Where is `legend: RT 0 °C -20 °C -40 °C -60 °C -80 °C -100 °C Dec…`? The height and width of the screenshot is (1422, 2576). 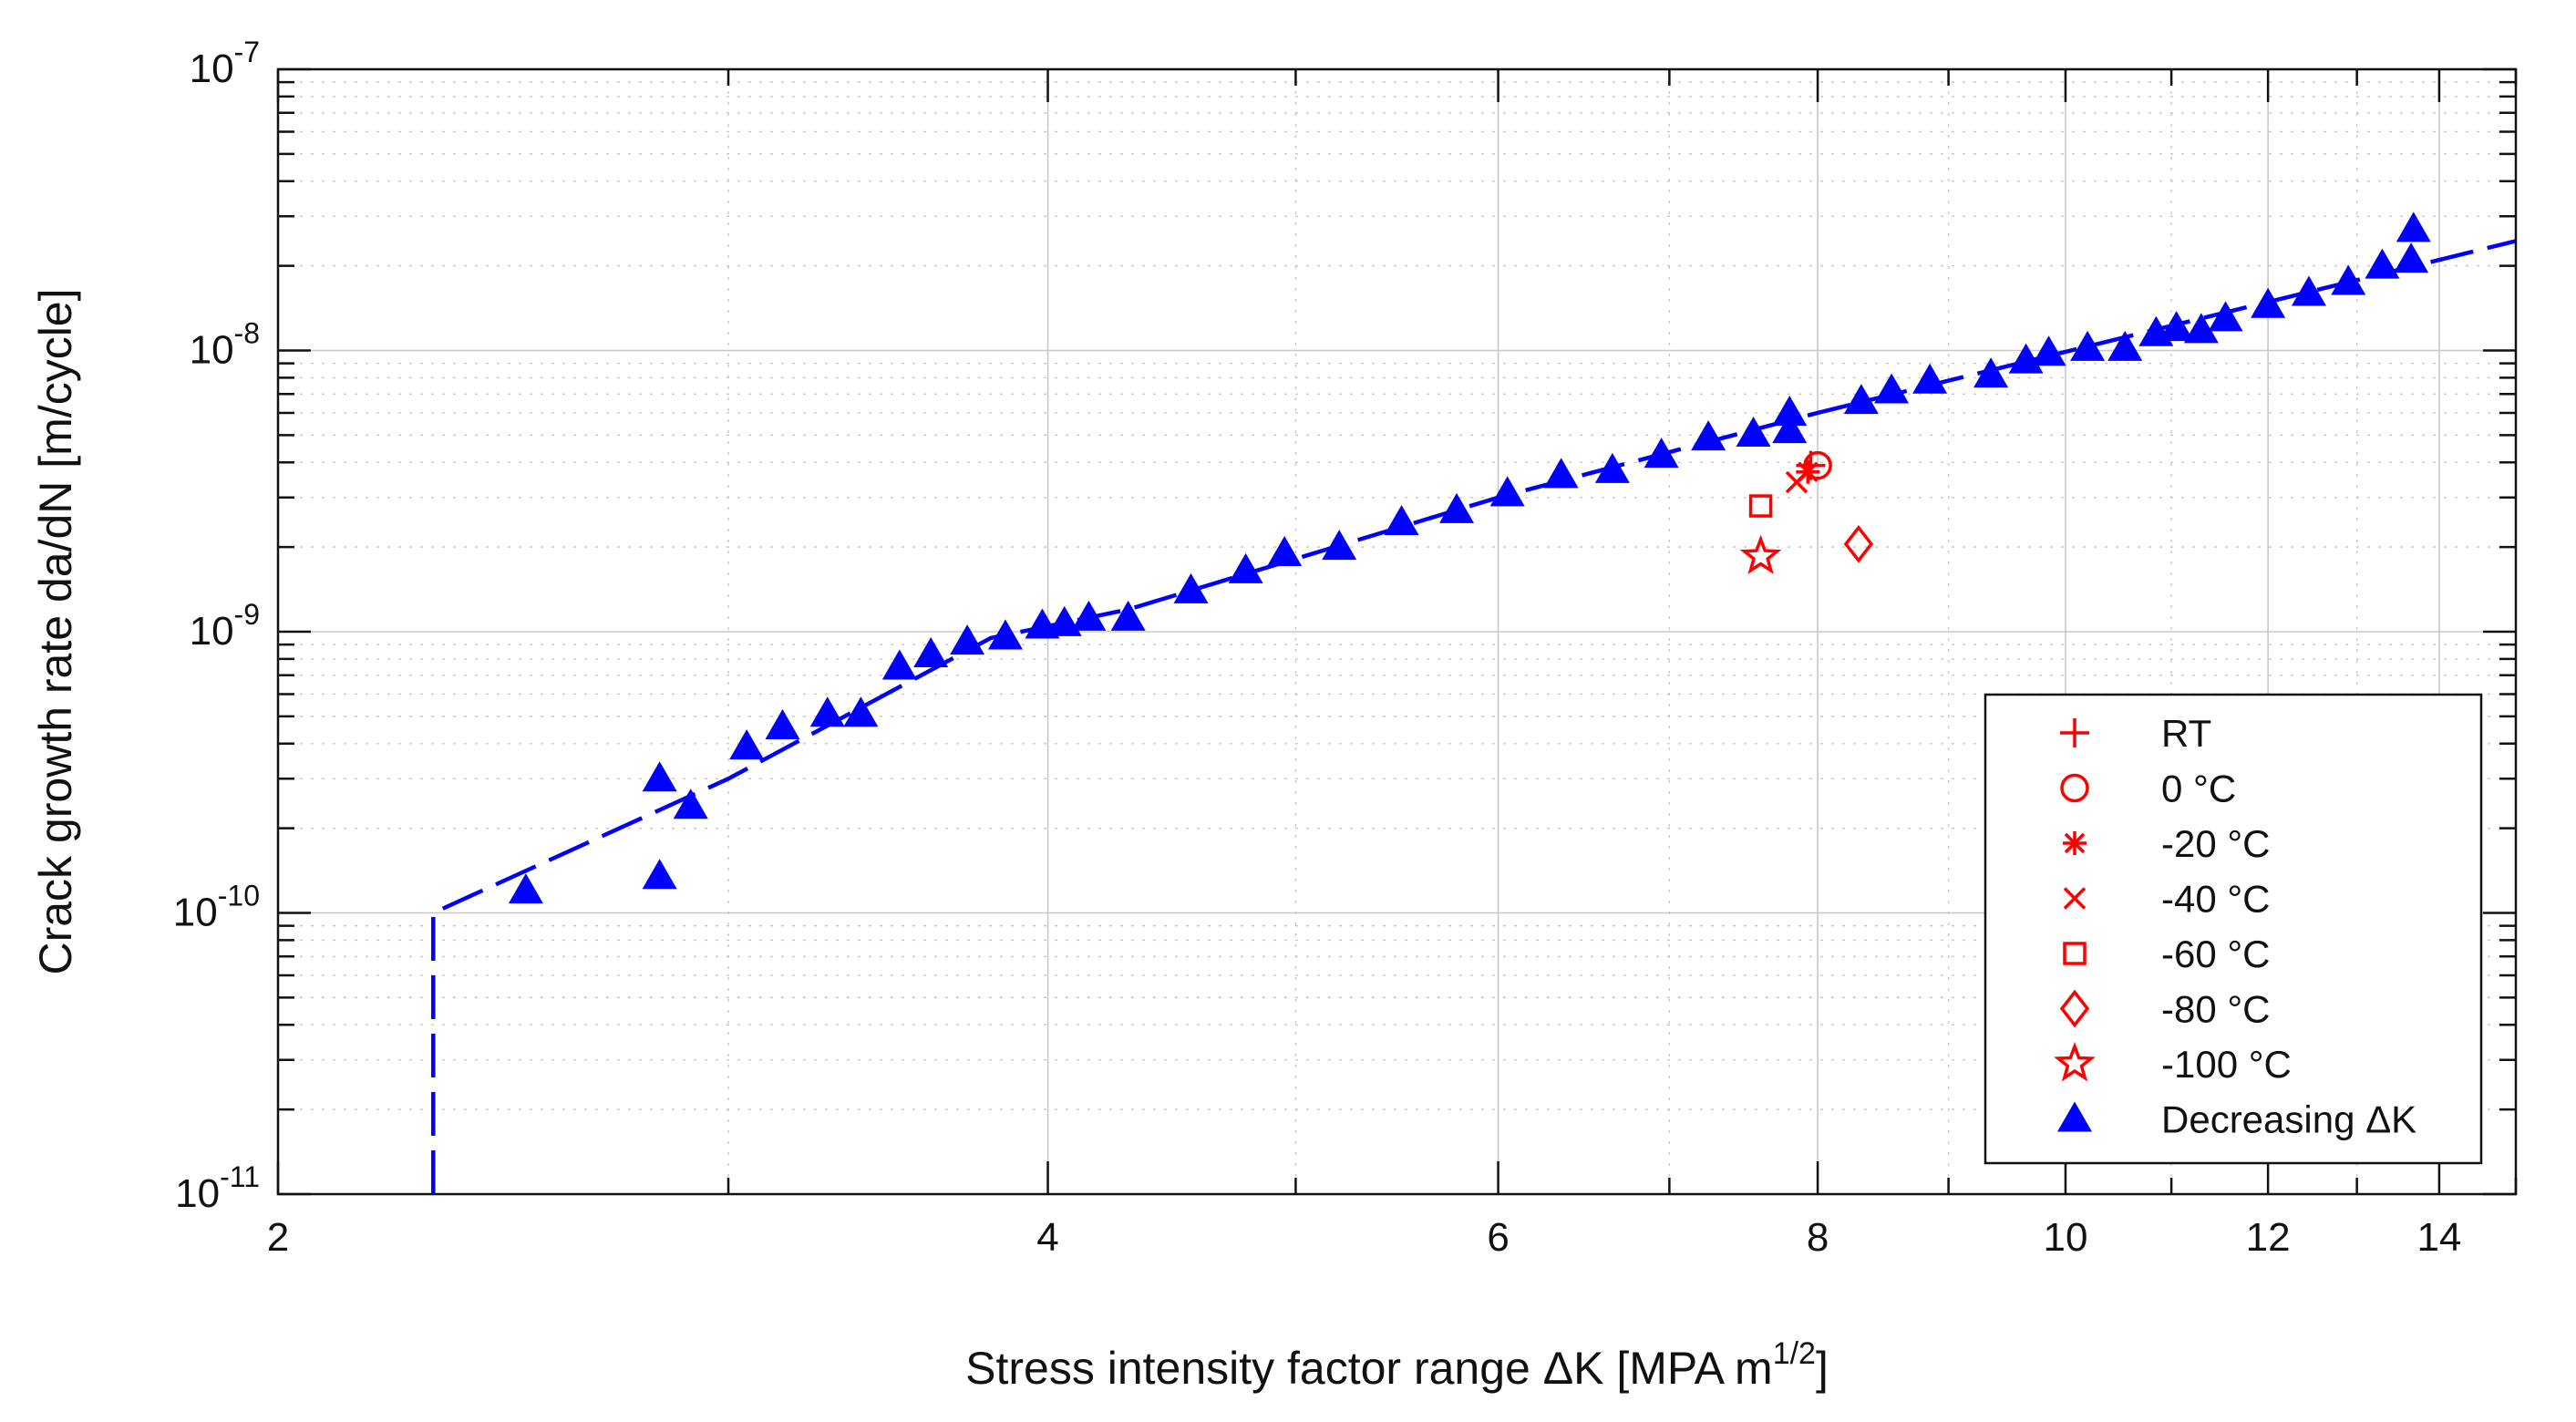
legend: RT 0 °C -20 °C -40 °C -60 °C -80 °C -100 °C Dec… is located at coordinates (2233, 929).